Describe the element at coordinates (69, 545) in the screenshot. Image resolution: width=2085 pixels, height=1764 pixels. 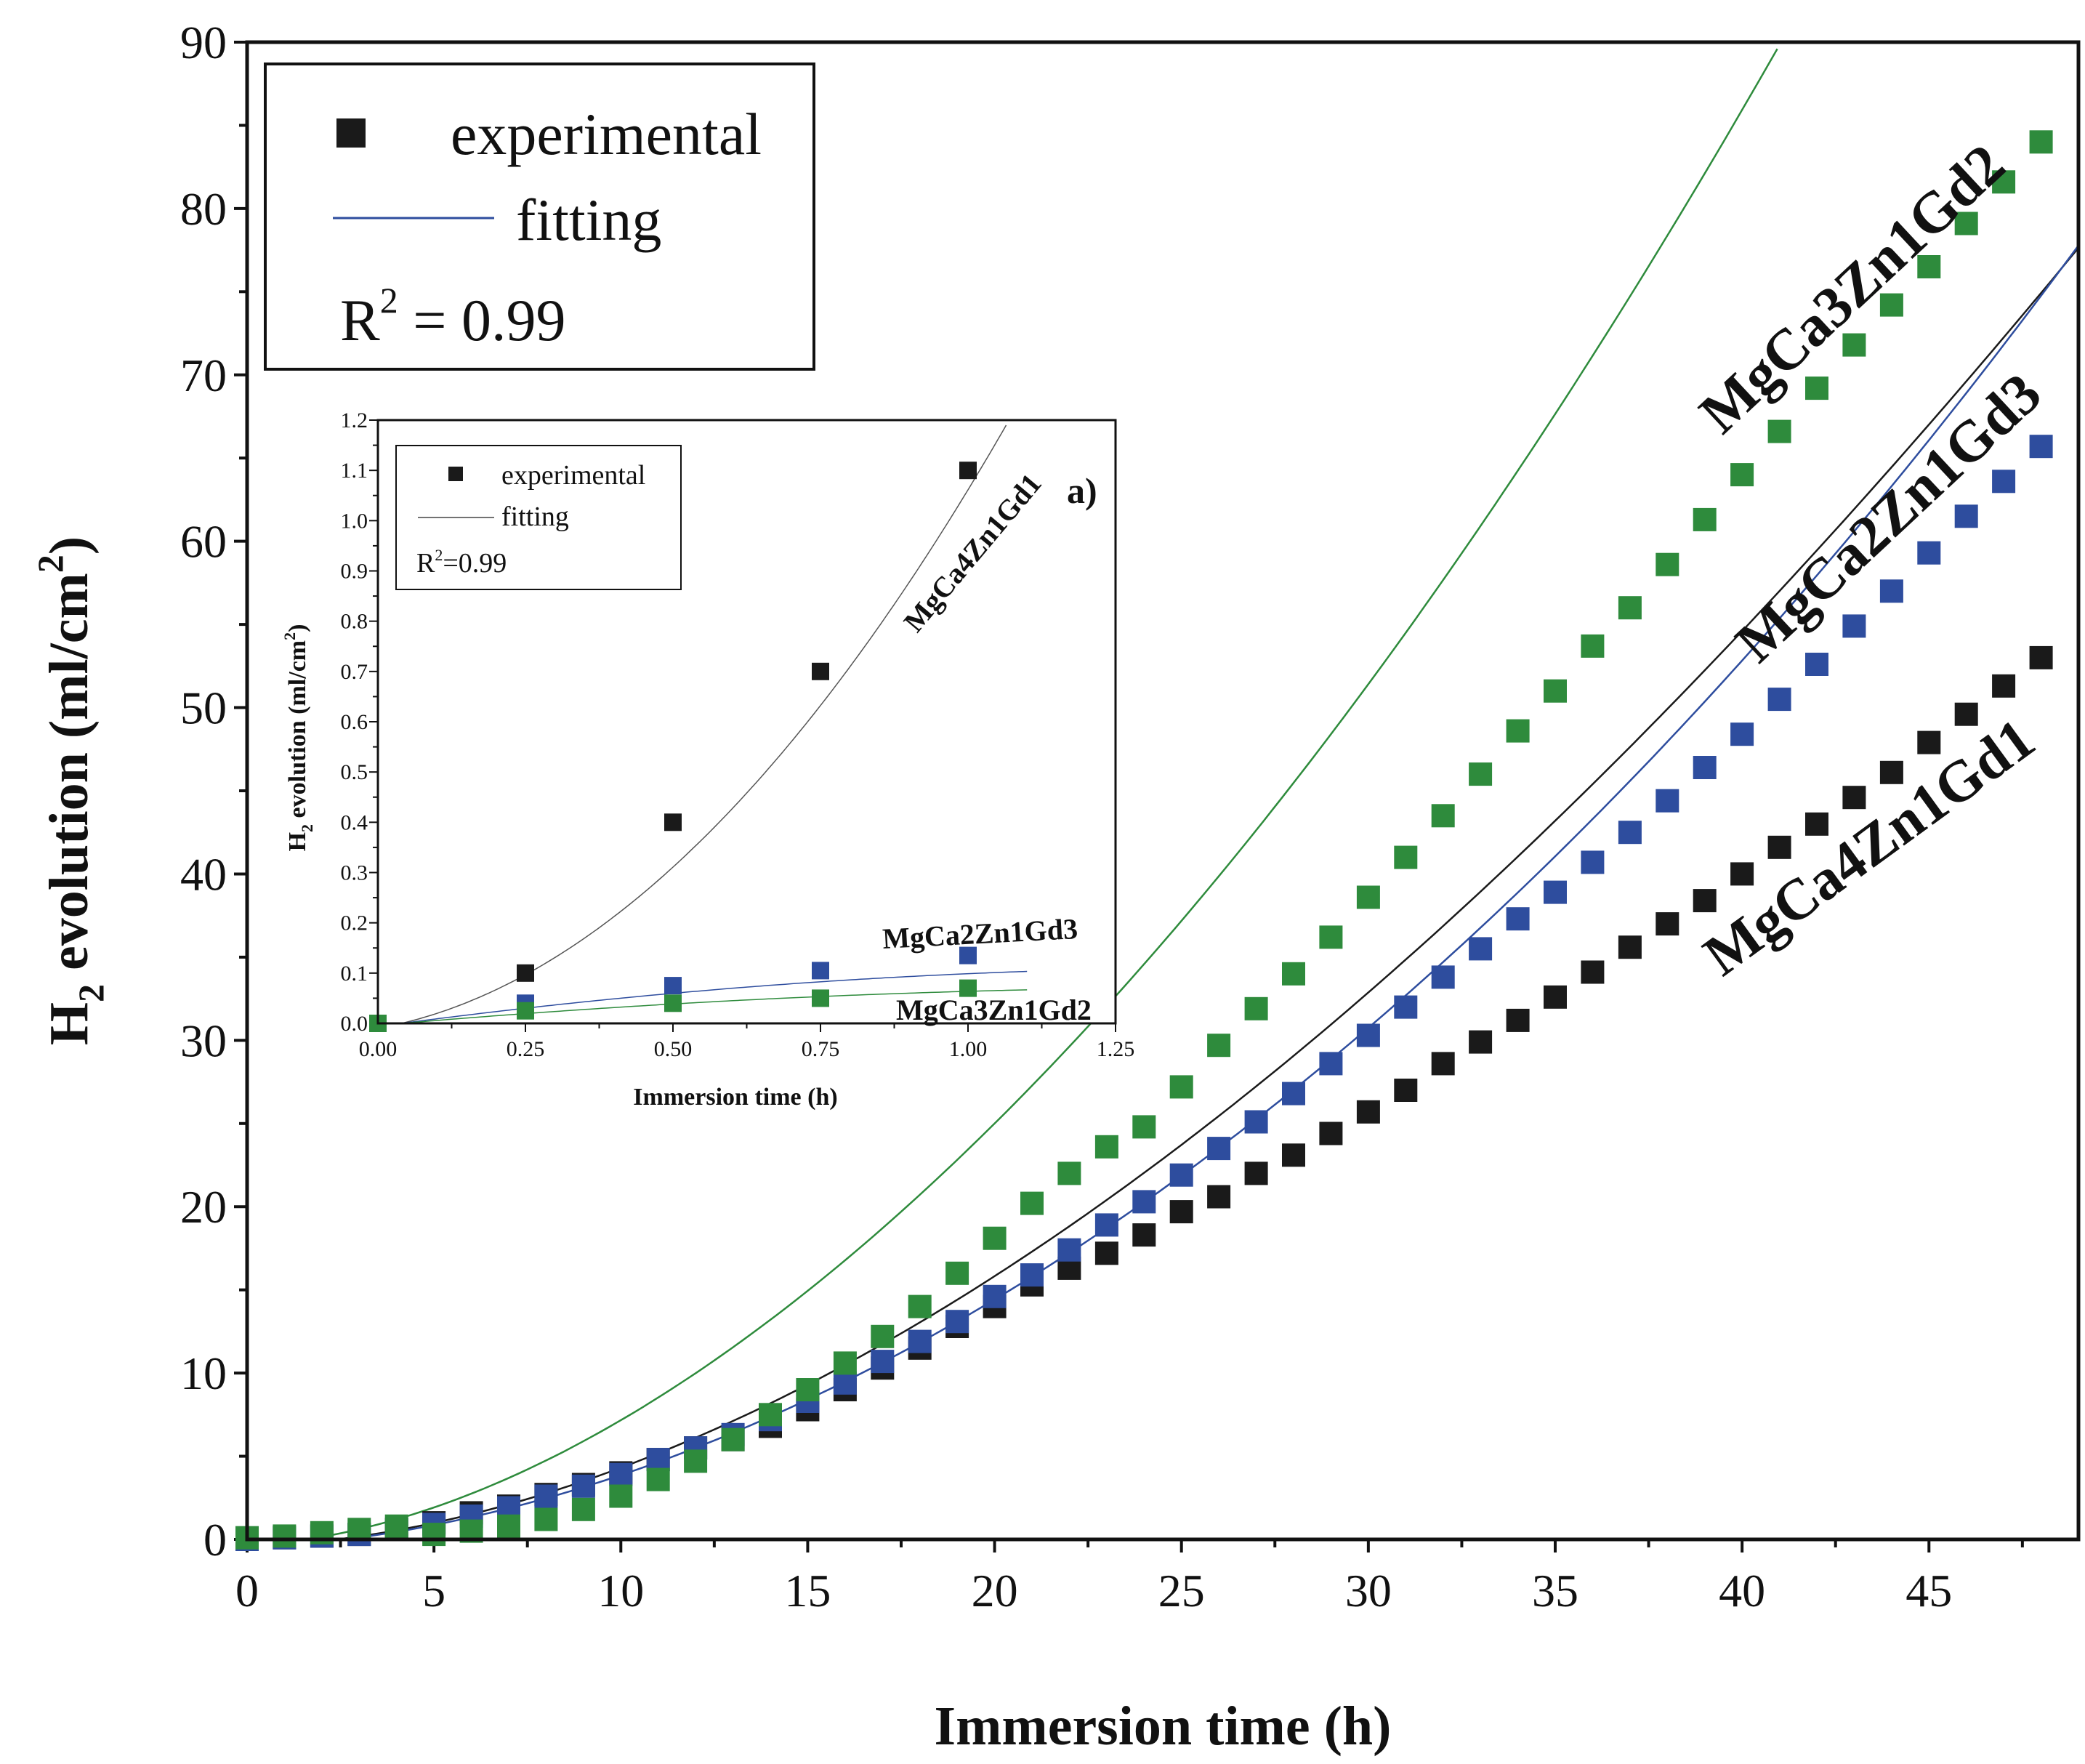
I see `main-y-title-post: )` at that location.